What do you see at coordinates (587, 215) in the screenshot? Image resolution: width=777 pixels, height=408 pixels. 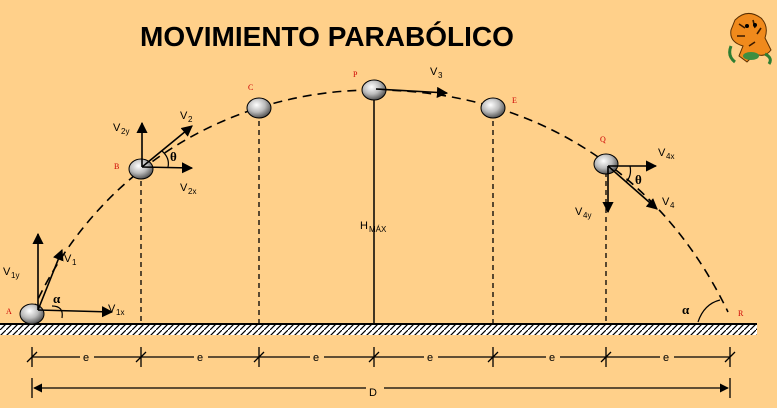 I see `label-v4y-sub: 4y` at bounding box center [587, 215].